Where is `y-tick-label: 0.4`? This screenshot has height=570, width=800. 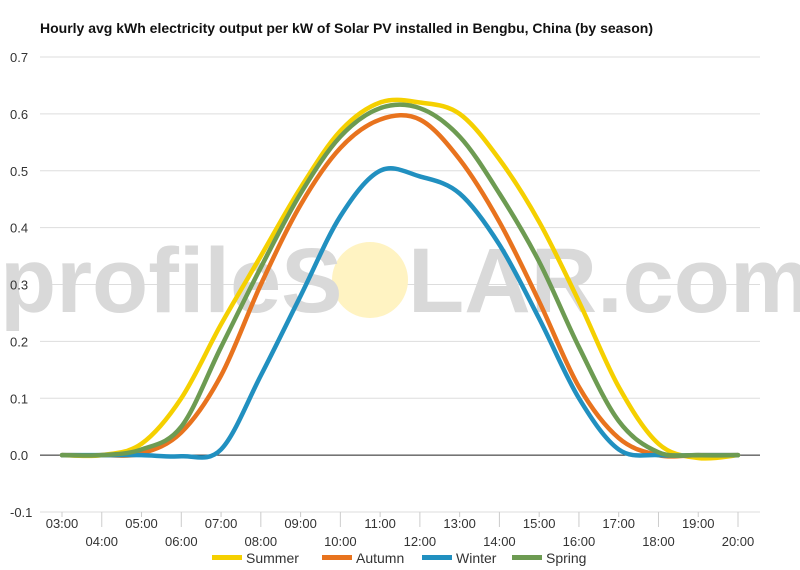
y-tick-label: 0.4 is located at coordinates (19, 228).